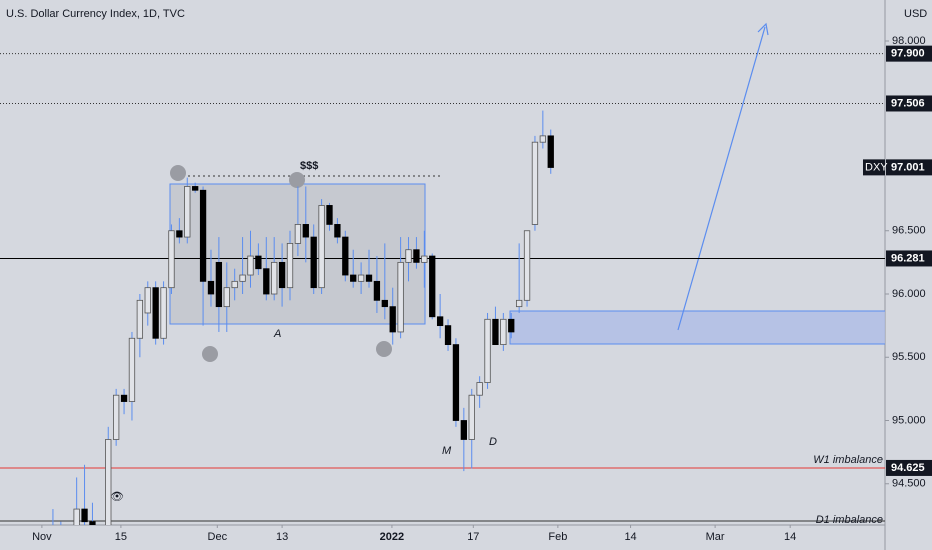  Describe the element at coordinates (42, 537) in the screenshot. I see `x-tick-label: Nov` at that location.